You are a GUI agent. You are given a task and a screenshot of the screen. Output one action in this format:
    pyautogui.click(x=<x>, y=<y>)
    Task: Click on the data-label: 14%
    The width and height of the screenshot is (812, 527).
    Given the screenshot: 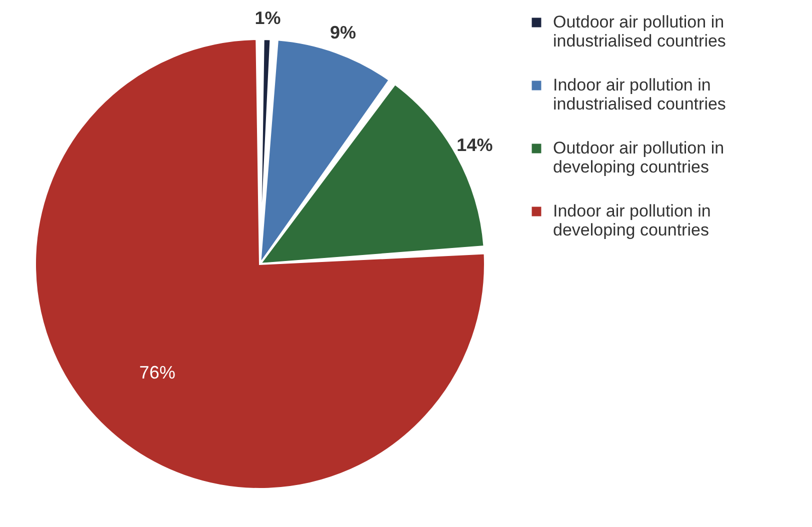 What is the action you would take?
    pyautogui.click(x=474, y=144)
    